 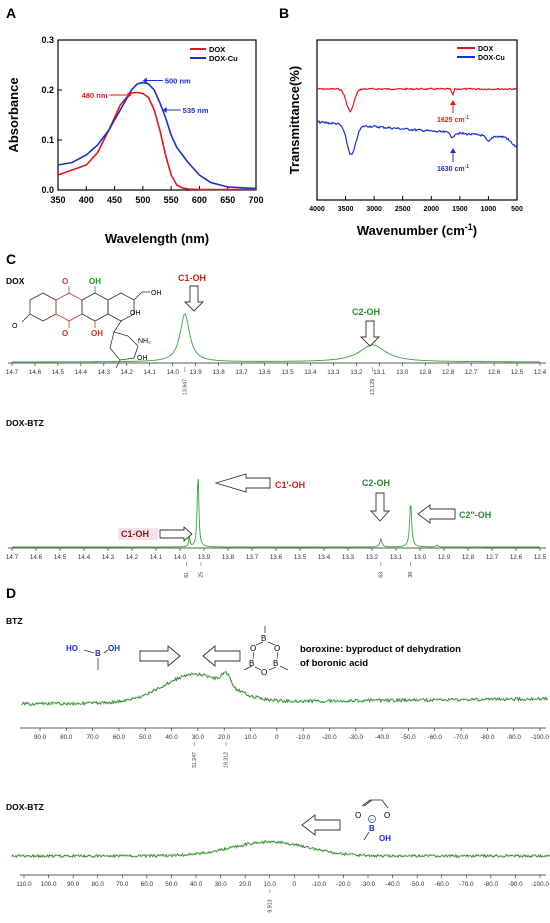 What do you see at coordinates (346, 209) in the screenshot?
I see `x-tick-label-b: 3500` at bounding box center [346, 209].